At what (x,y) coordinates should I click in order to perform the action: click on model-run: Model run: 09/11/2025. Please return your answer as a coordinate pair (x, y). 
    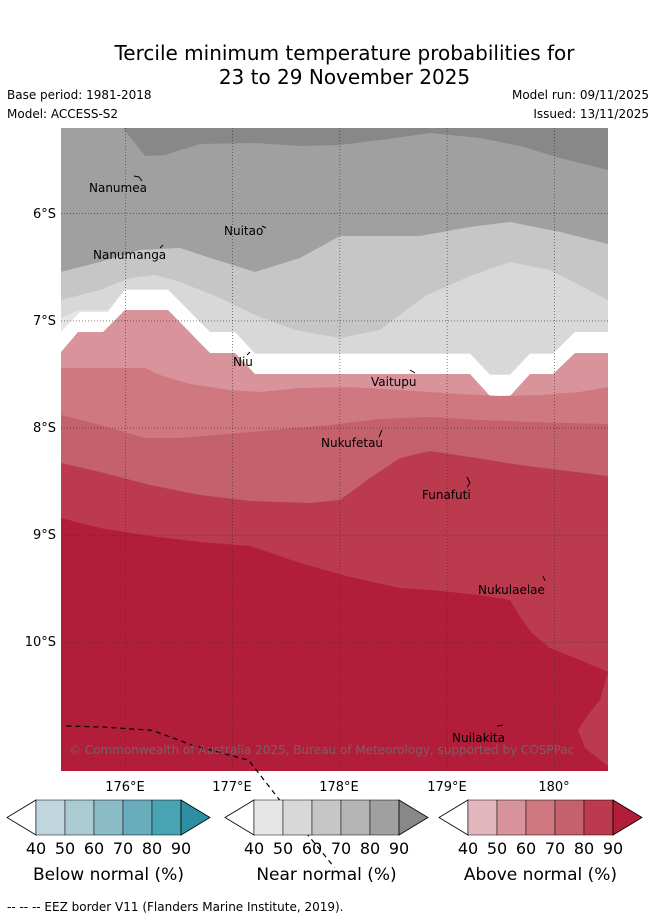
    Looking at the image, I should click on (580, 95).